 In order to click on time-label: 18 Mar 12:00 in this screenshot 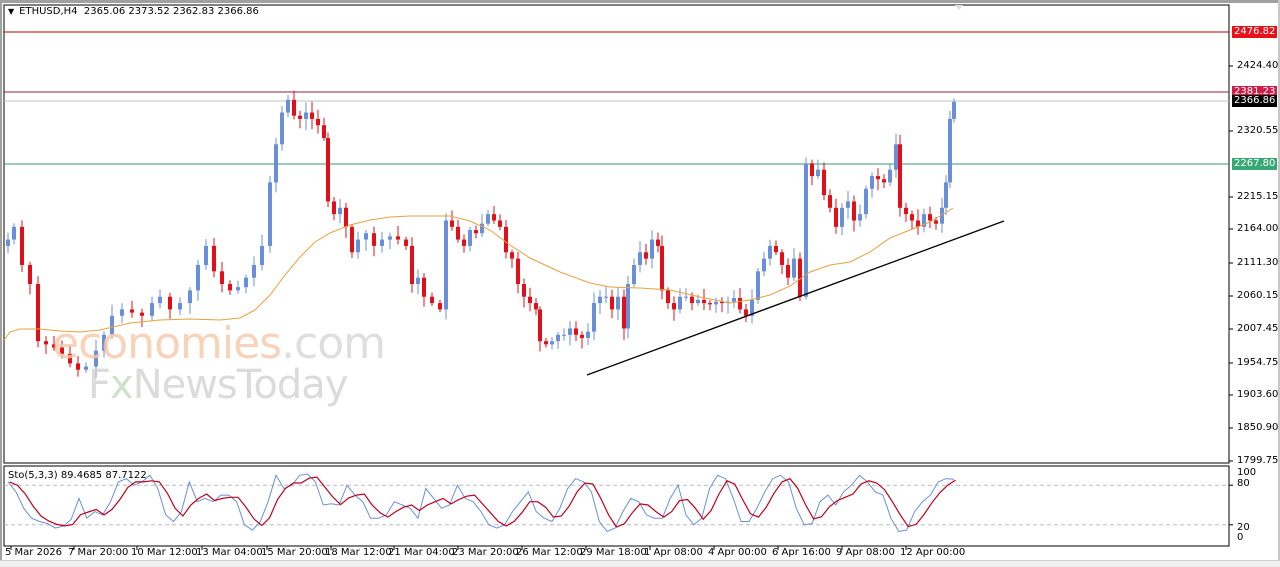, I will do `click(358, 552)`.